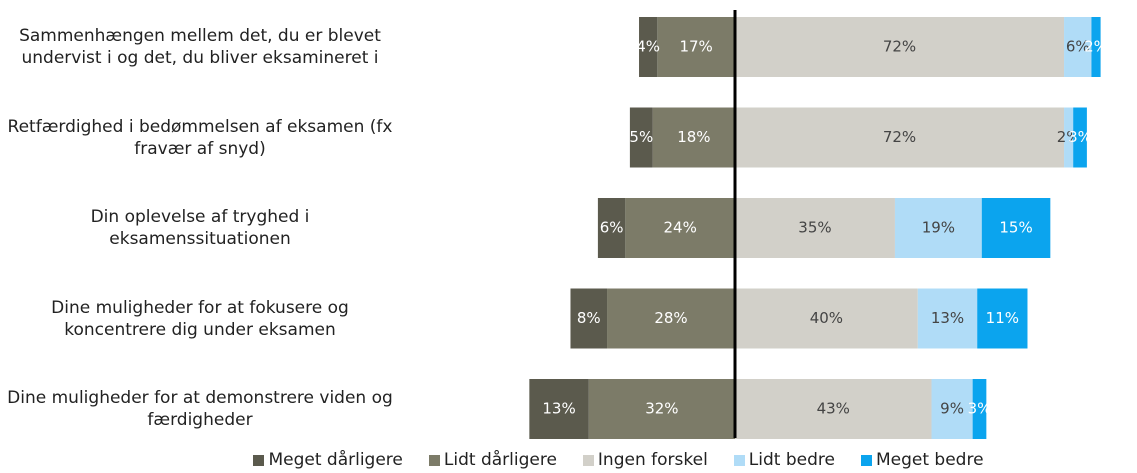  I want to click on legend-item: Meget dårligere, so click(328, 460).